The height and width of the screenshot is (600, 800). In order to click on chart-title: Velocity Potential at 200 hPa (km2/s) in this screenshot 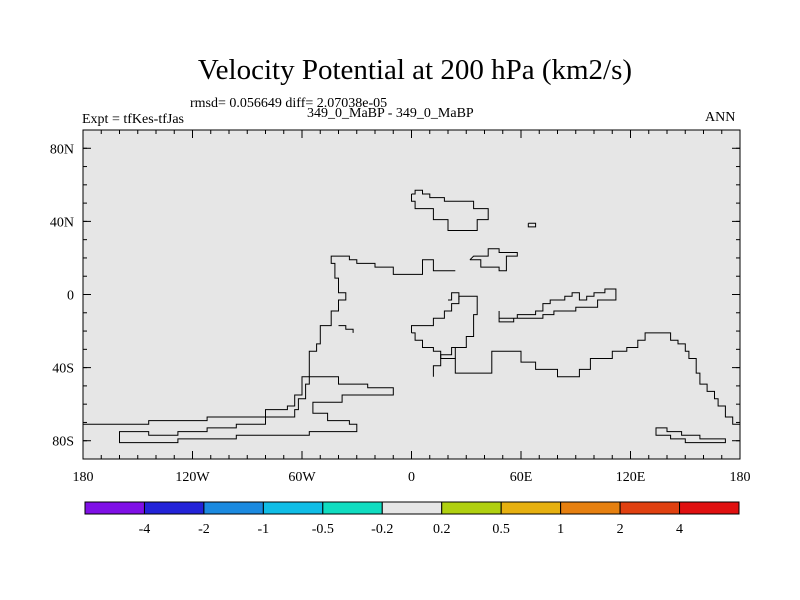, I will do `click(415, 70)`.